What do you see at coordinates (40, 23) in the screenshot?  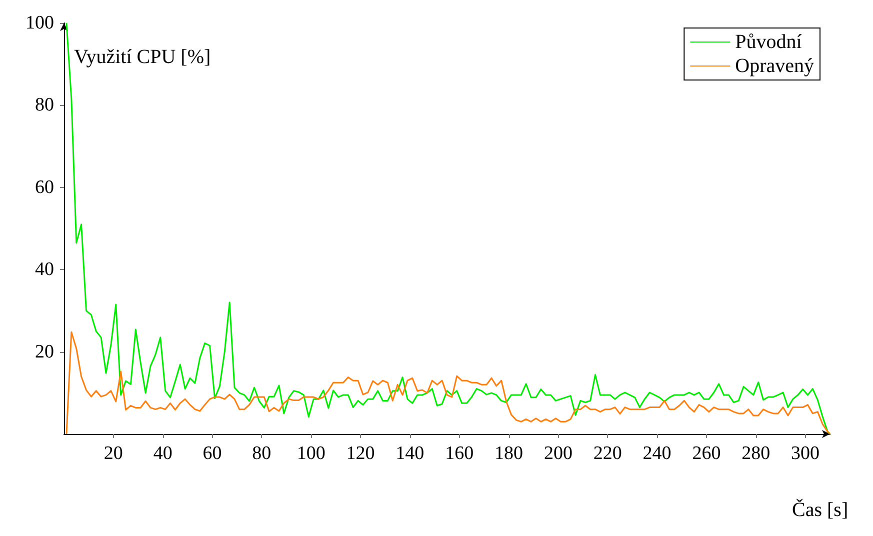 I see `y-tick-label: 100` at bounding box center [40, 23].